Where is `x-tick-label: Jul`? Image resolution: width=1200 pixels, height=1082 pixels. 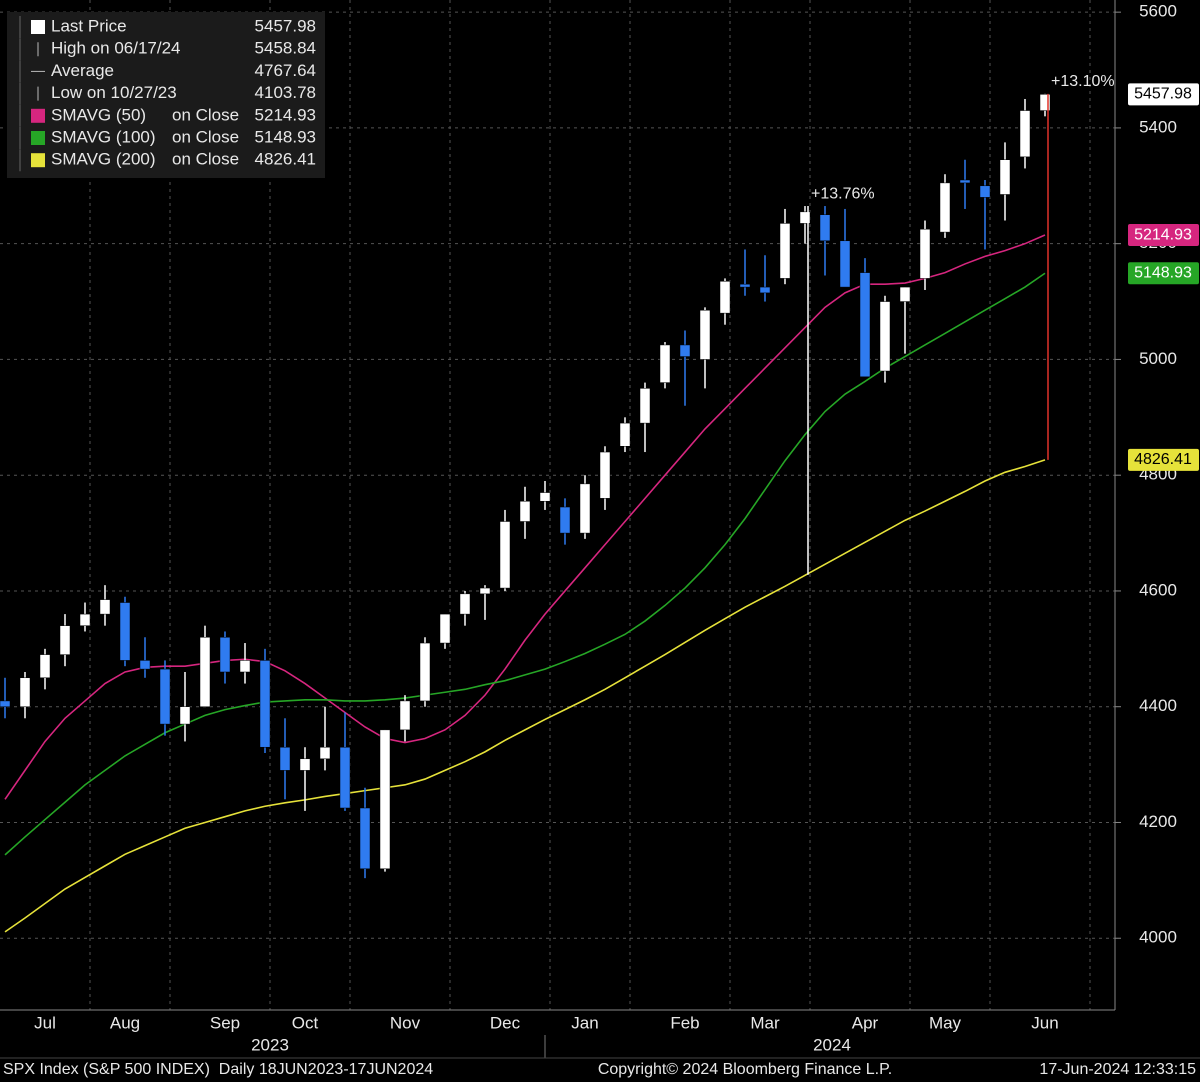 x-tick-label: Jul is located at coordinates (45, 1022).